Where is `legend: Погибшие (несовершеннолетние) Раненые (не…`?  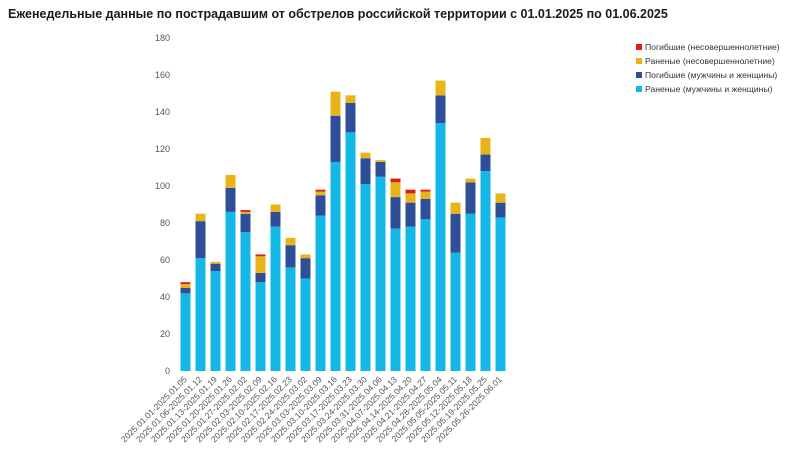 legend: Погибшие (несовершеннолетние) Раненые (не… is located at coordinates (708, 68).